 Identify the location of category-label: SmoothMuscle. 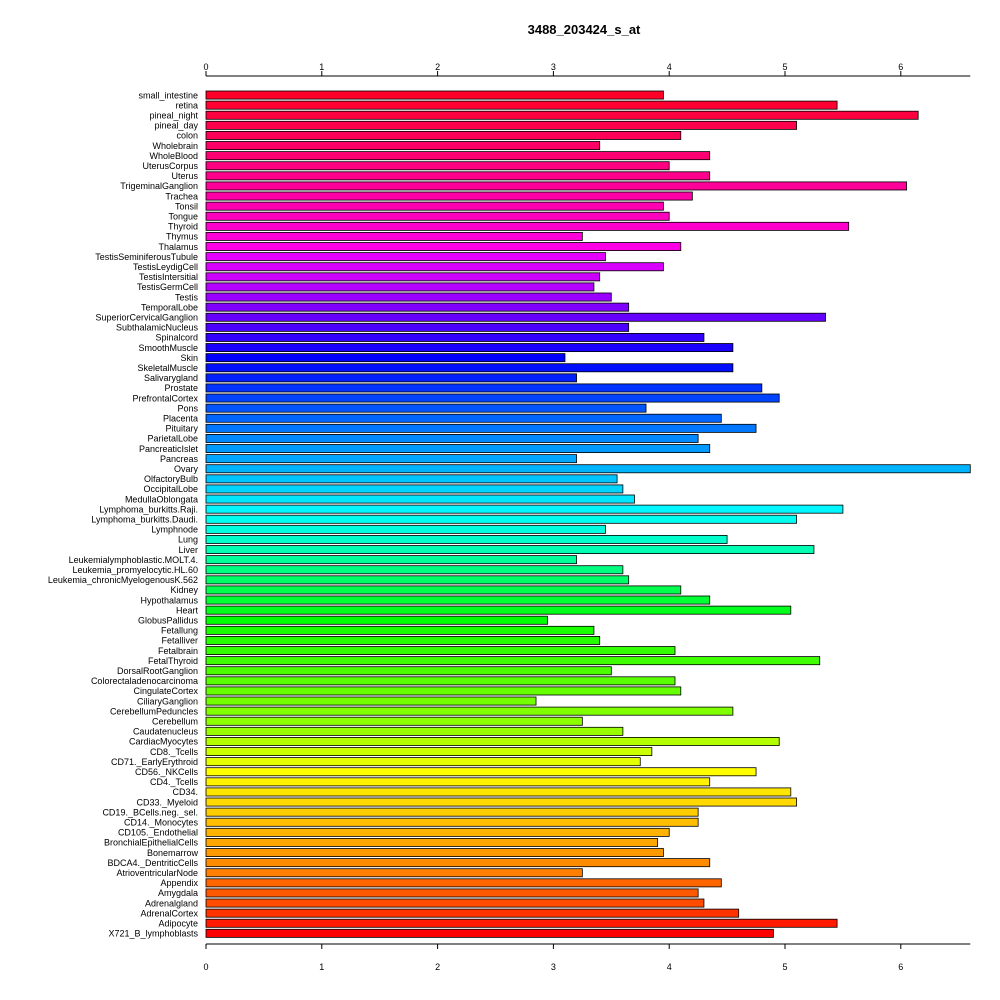
(168, 348).